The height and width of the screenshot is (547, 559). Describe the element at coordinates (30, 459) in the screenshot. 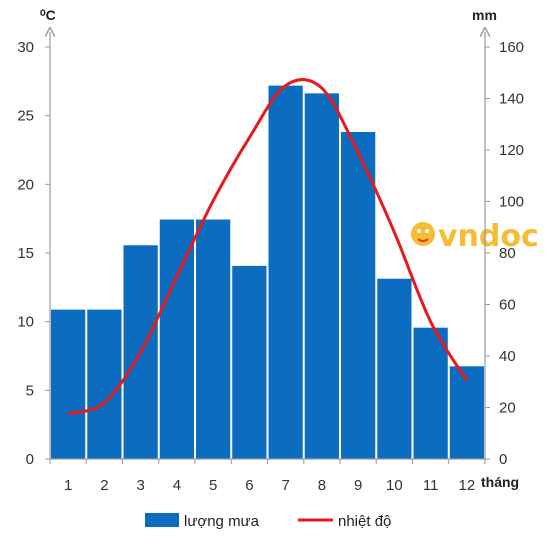

I see `left-tick-label: 0` at that location.